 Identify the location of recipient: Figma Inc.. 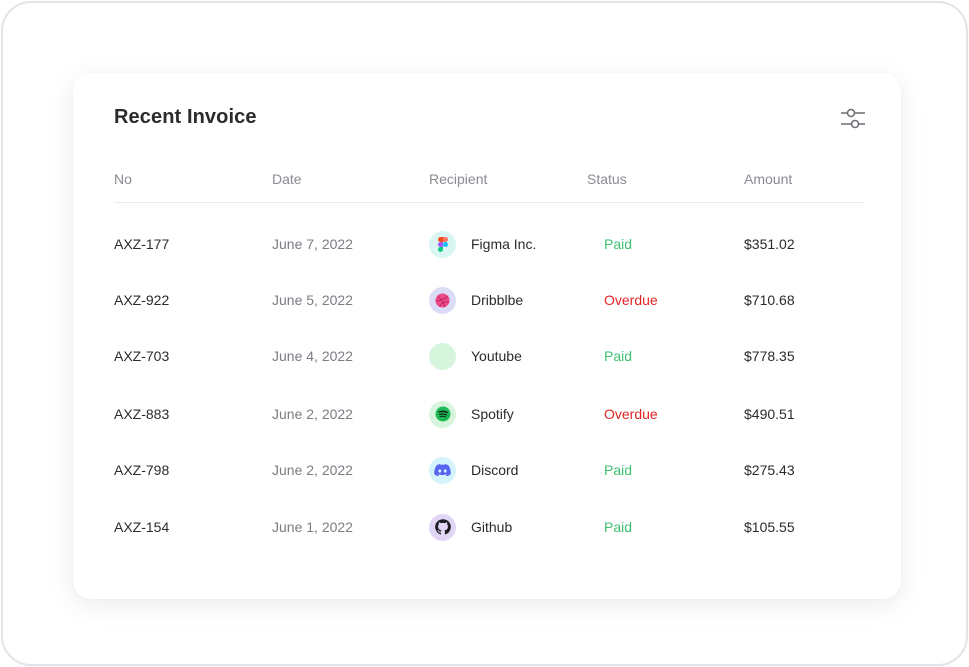
(482, 244).